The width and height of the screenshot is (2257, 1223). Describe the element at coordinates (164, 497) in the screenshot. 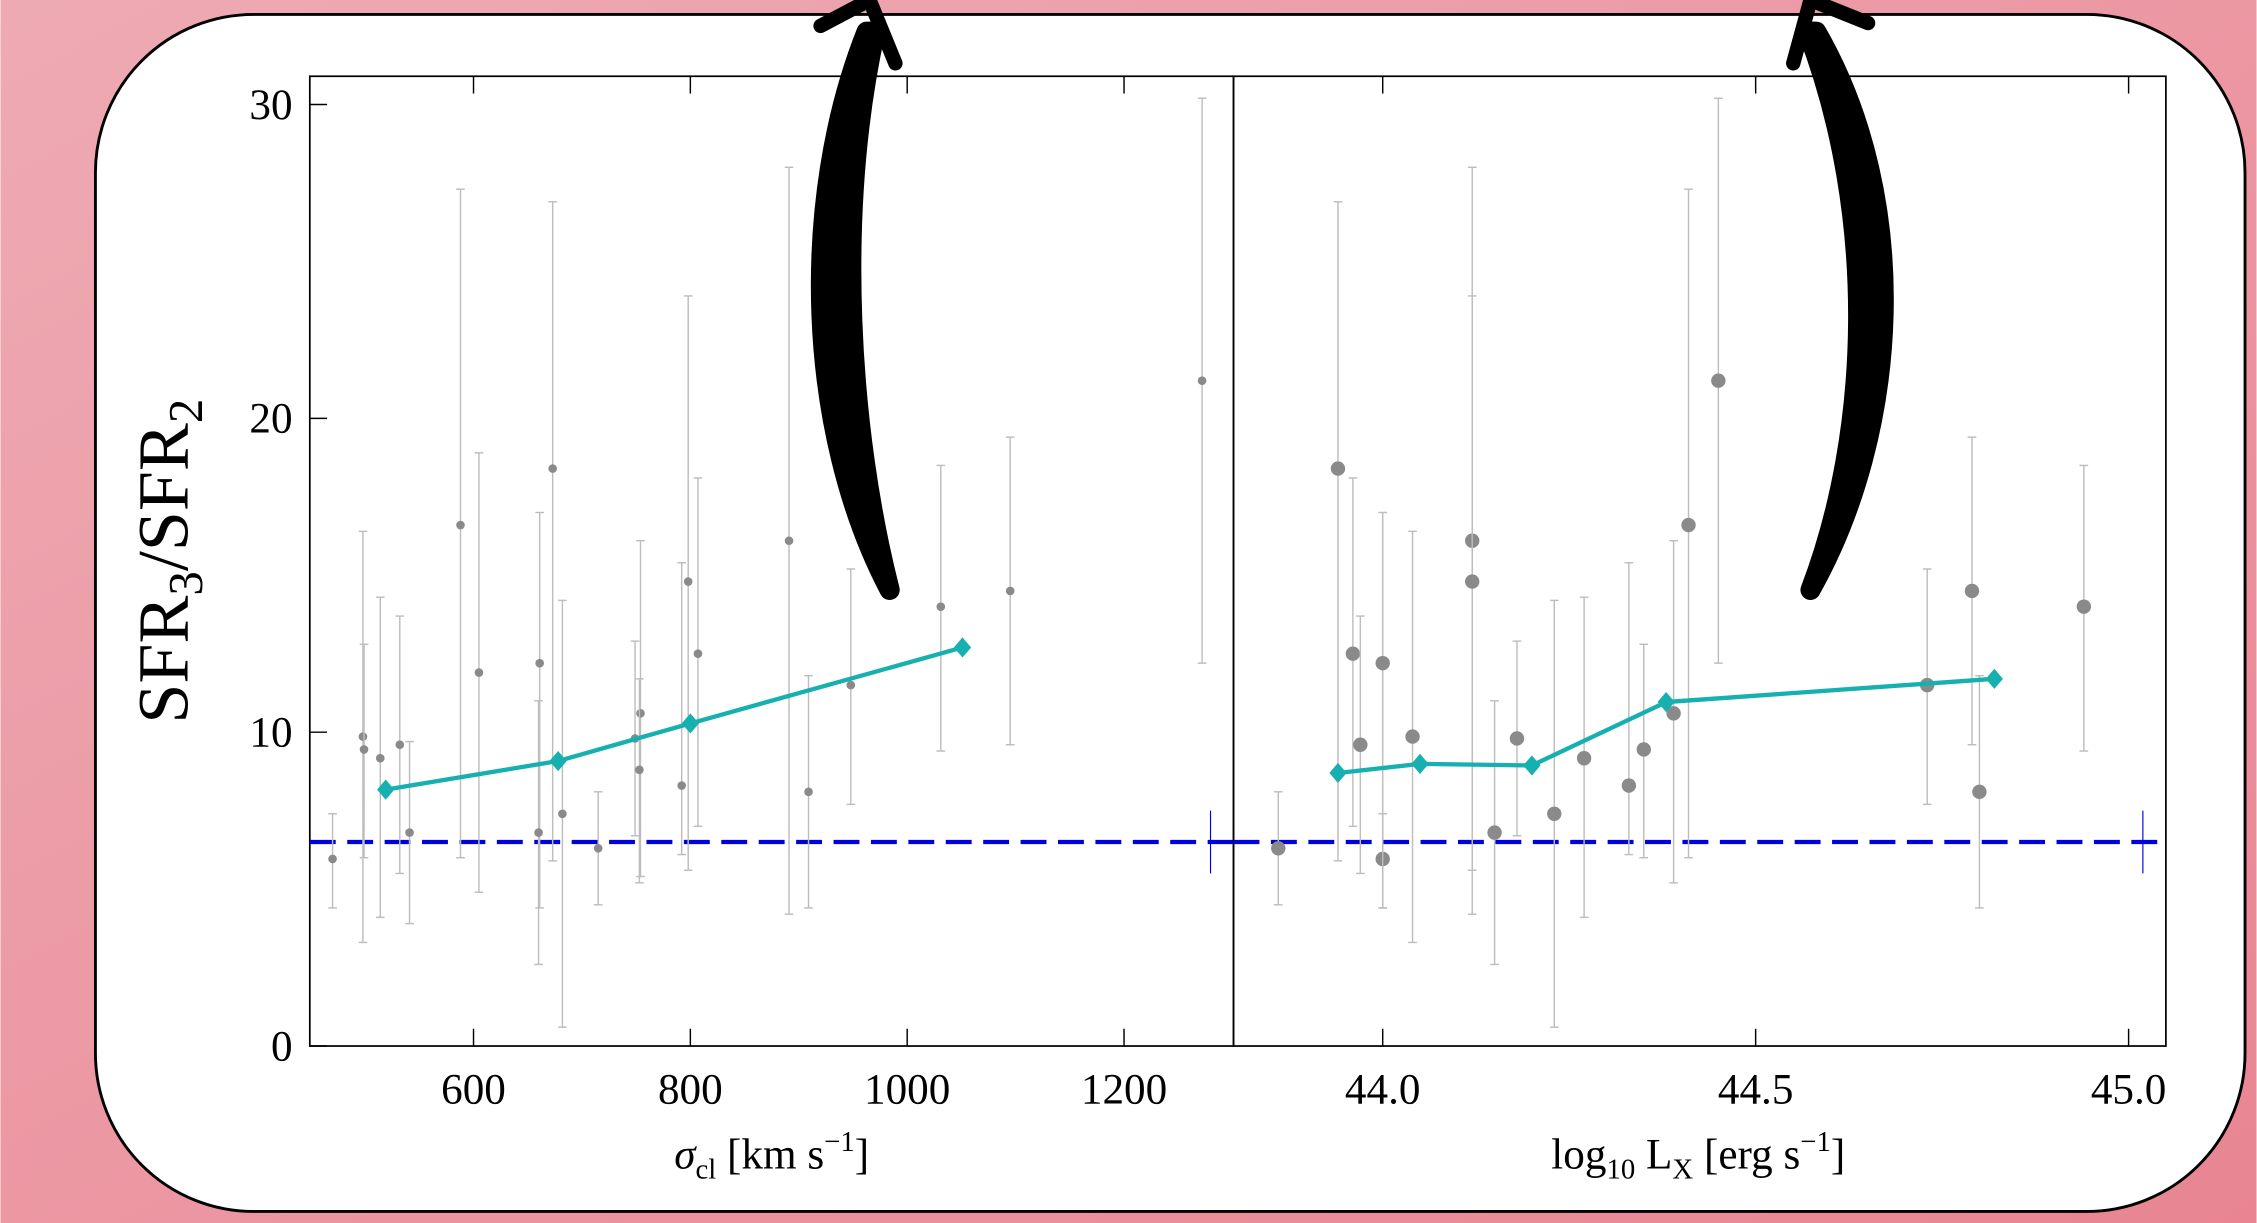

I see `ylabel-part: /SFR` at that location.